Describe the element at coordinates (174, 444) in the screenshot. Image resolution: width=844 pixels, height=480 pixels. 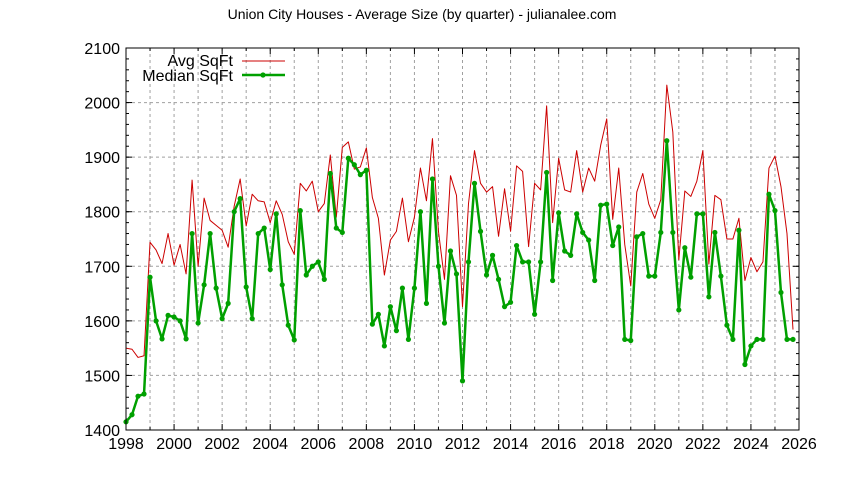
I see `x-tick-label: 2000` at that location.